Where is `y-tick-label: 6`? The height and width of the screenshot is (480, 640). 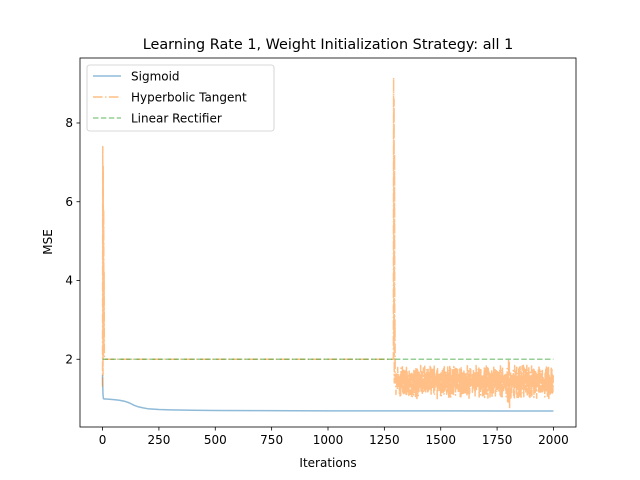
y-tick-label: 6 is located at coordinates (69, 202).